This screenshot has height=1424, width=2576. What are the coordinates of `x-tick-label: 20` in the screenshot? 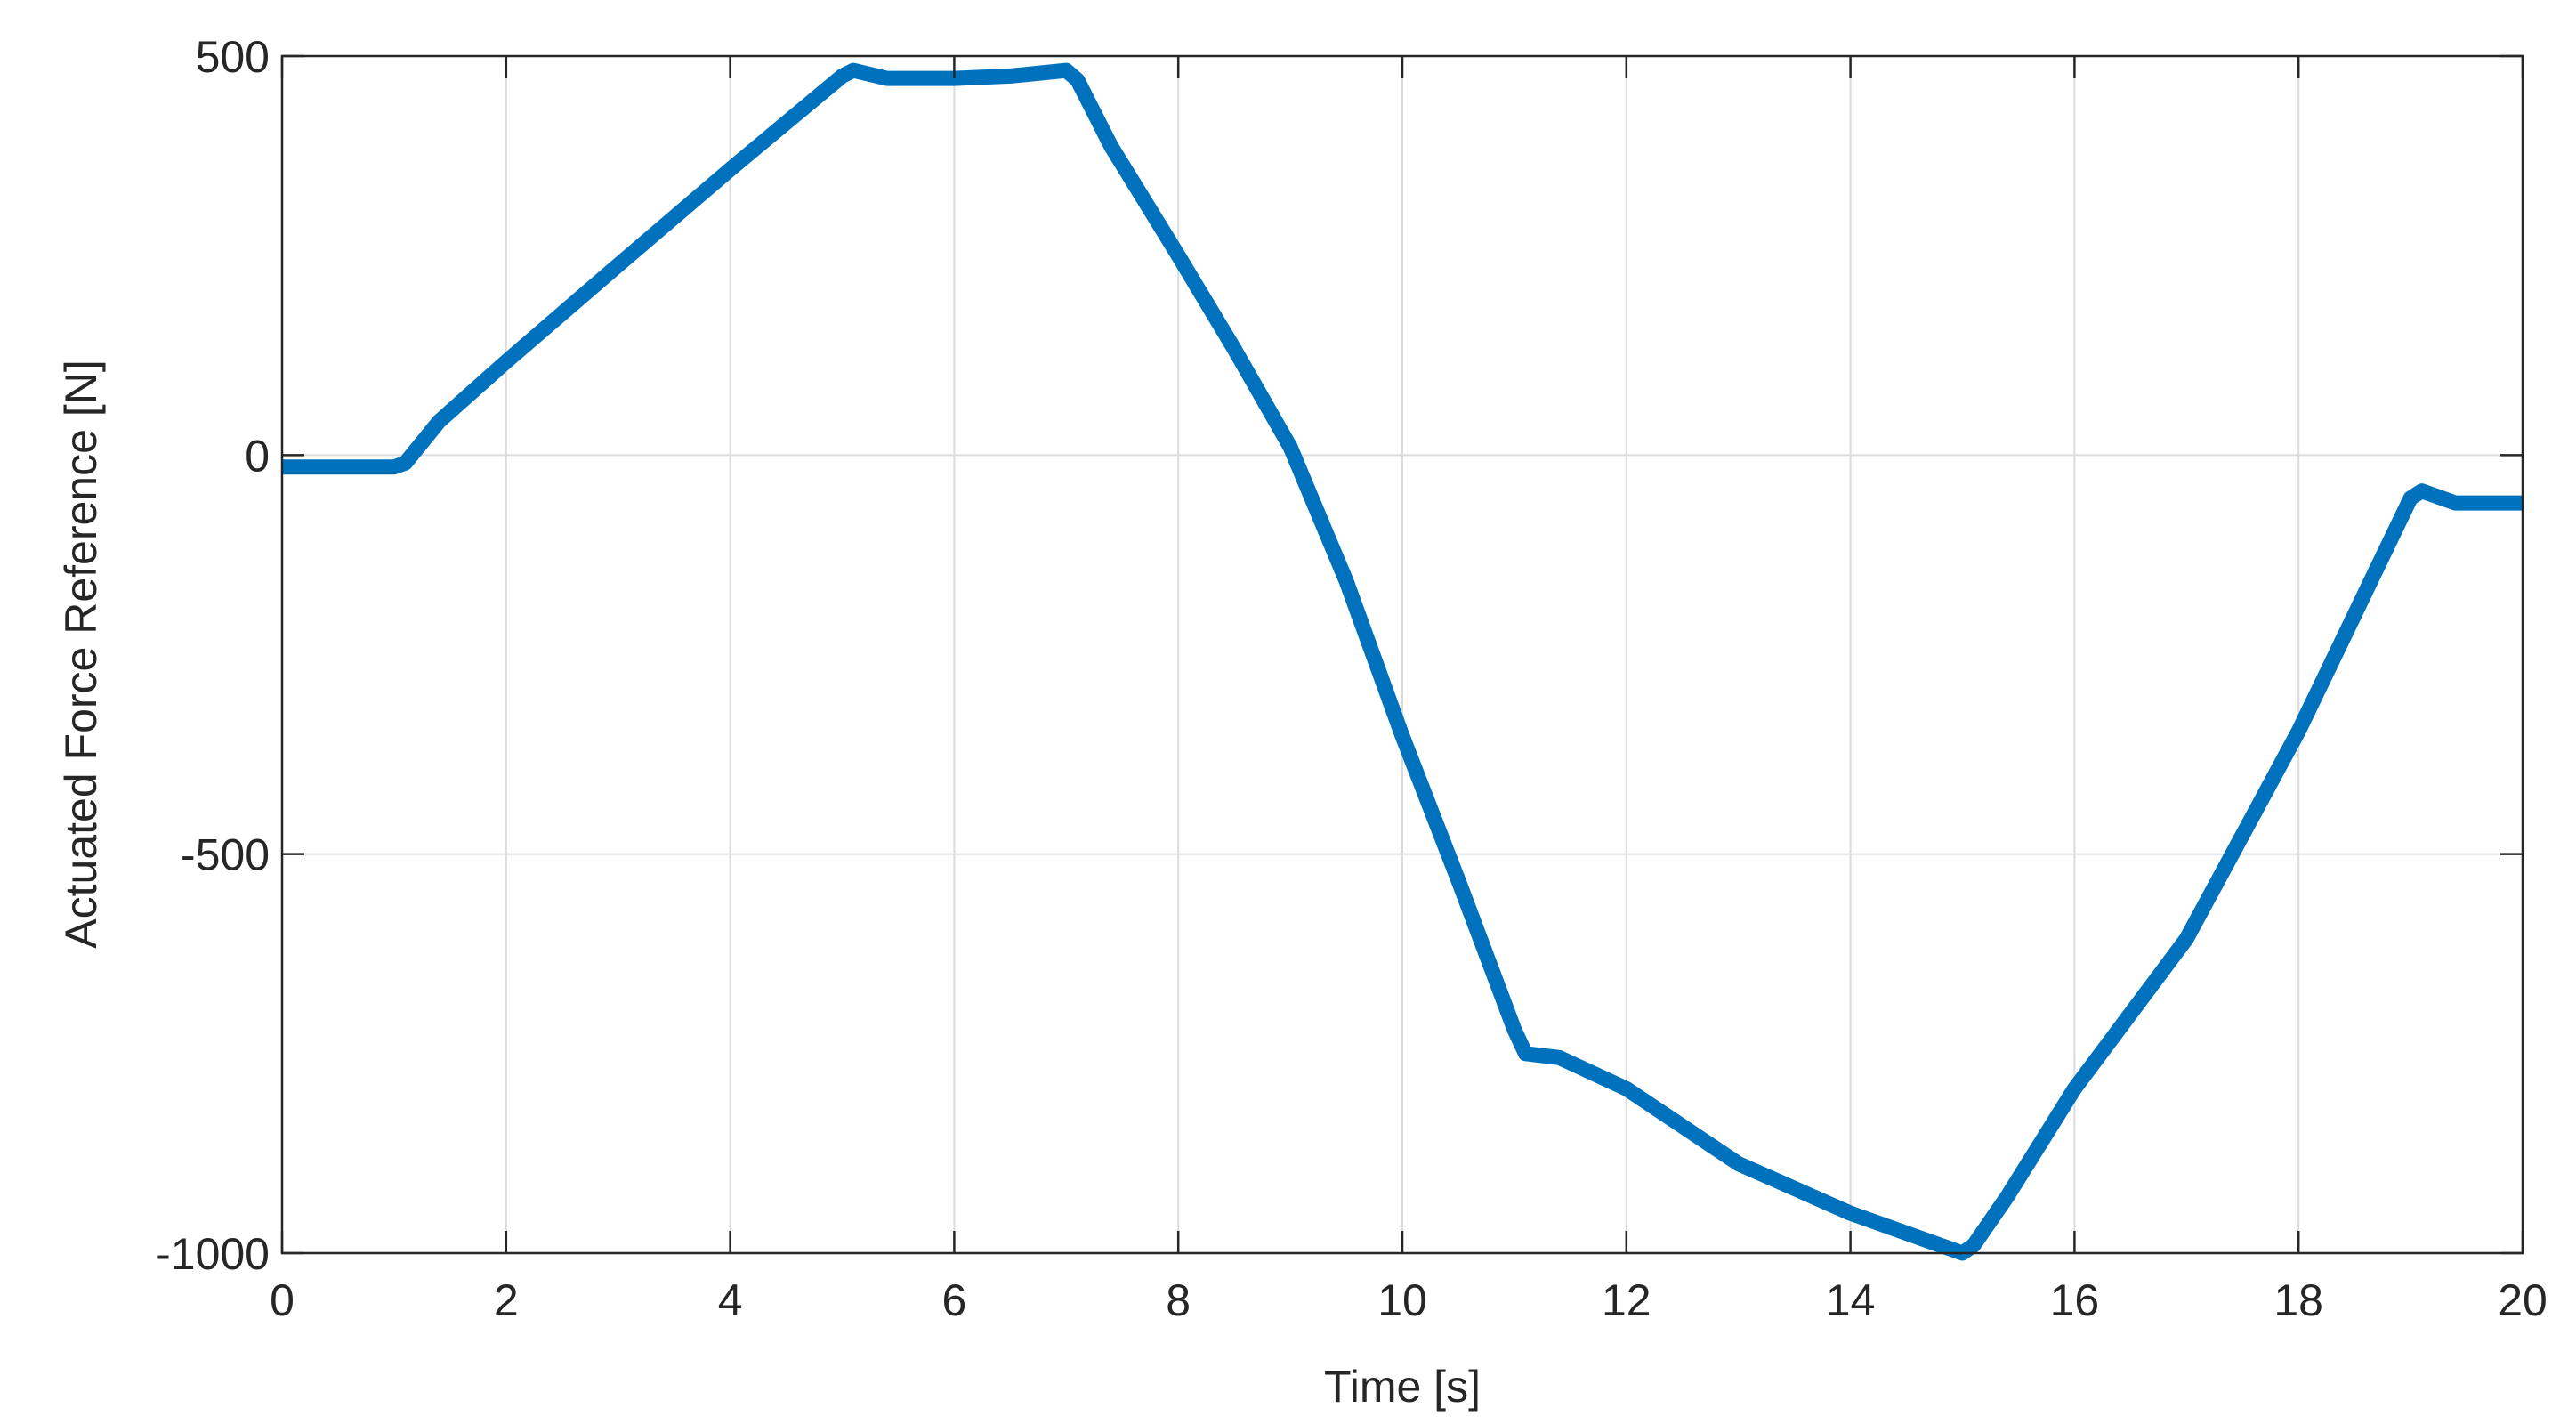 It's located at (2523, 1300).